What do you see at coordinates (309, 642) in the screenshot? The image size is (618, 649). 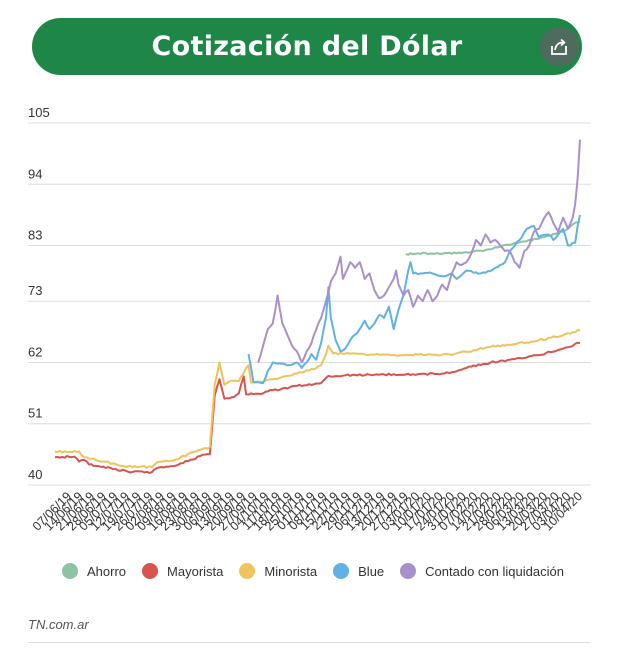 I see `footer-divider` at bounding box center [309, 642].